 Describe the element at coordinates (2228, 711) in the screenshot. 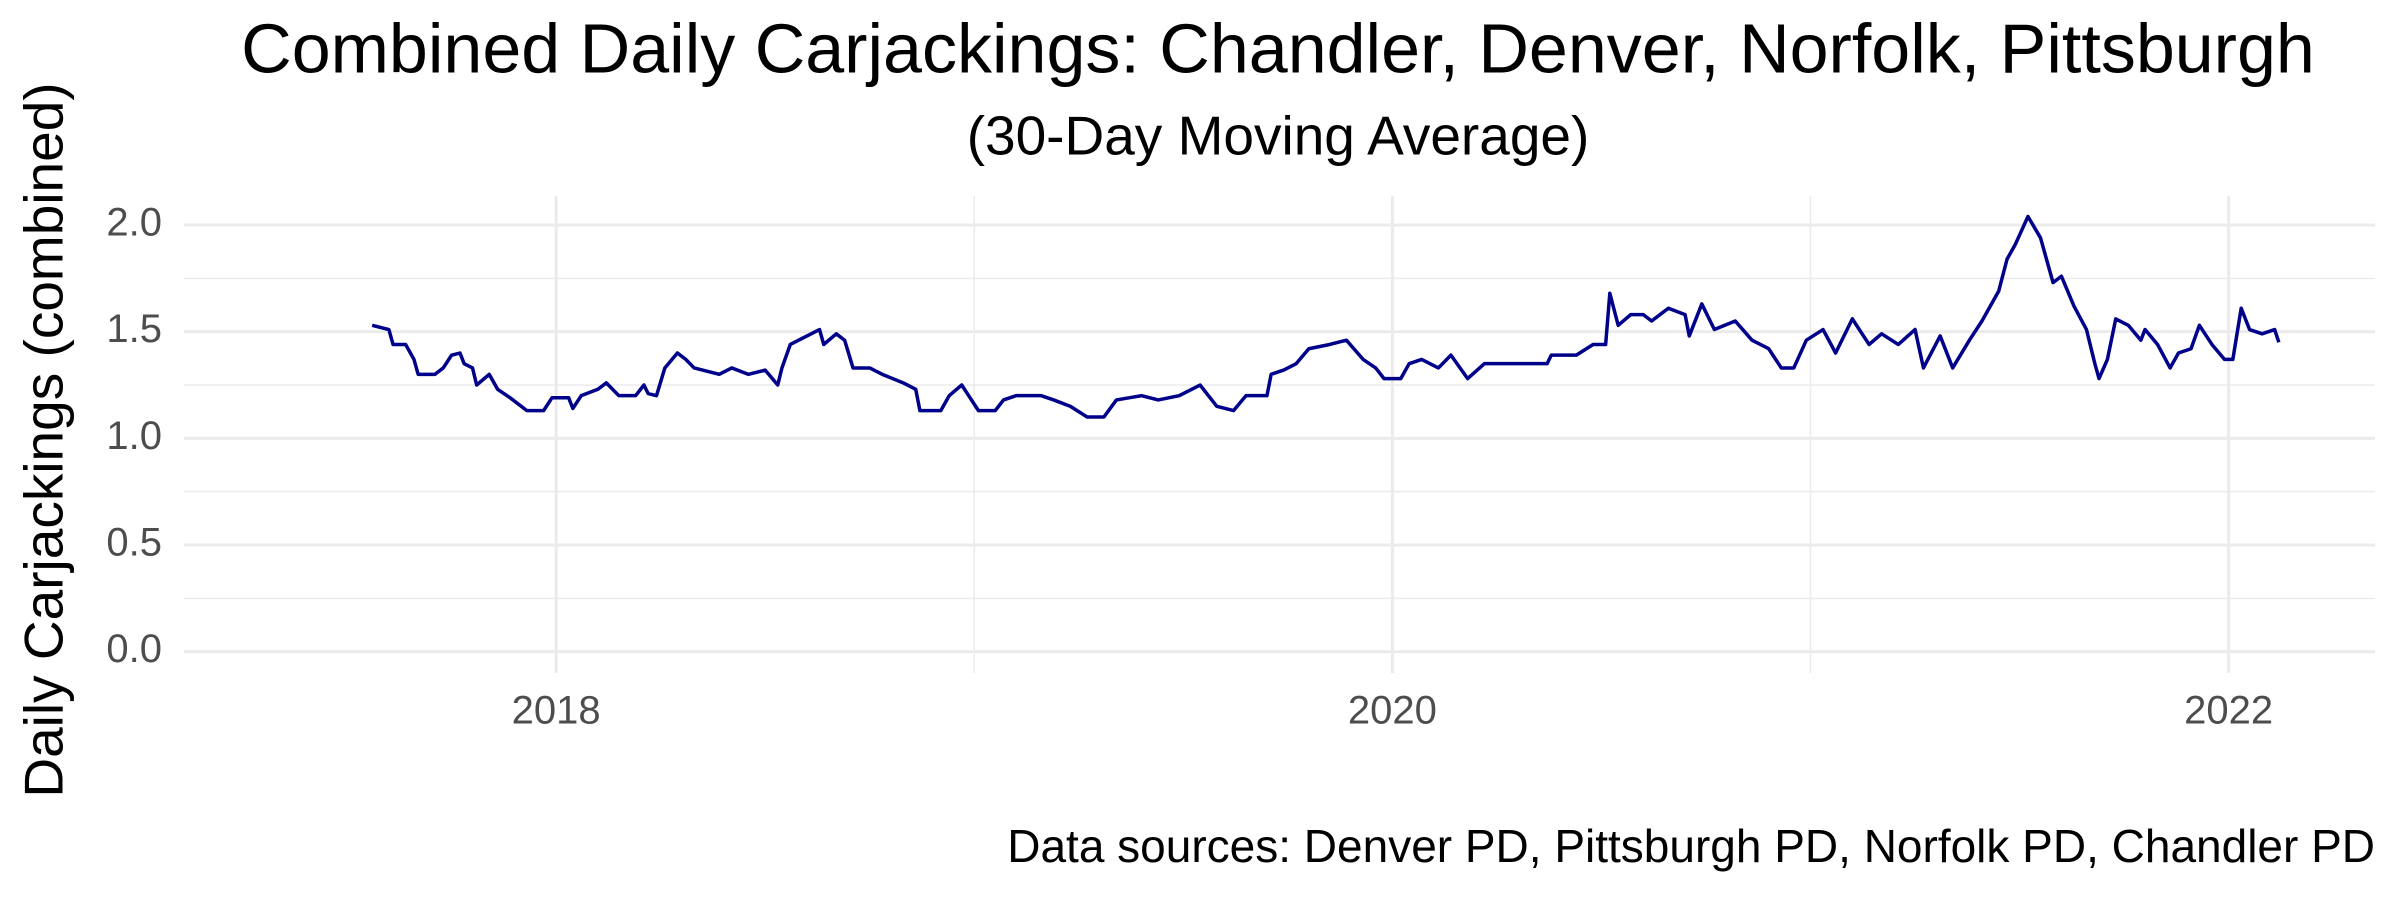

I see `x-tick-label: 2022` at that location.